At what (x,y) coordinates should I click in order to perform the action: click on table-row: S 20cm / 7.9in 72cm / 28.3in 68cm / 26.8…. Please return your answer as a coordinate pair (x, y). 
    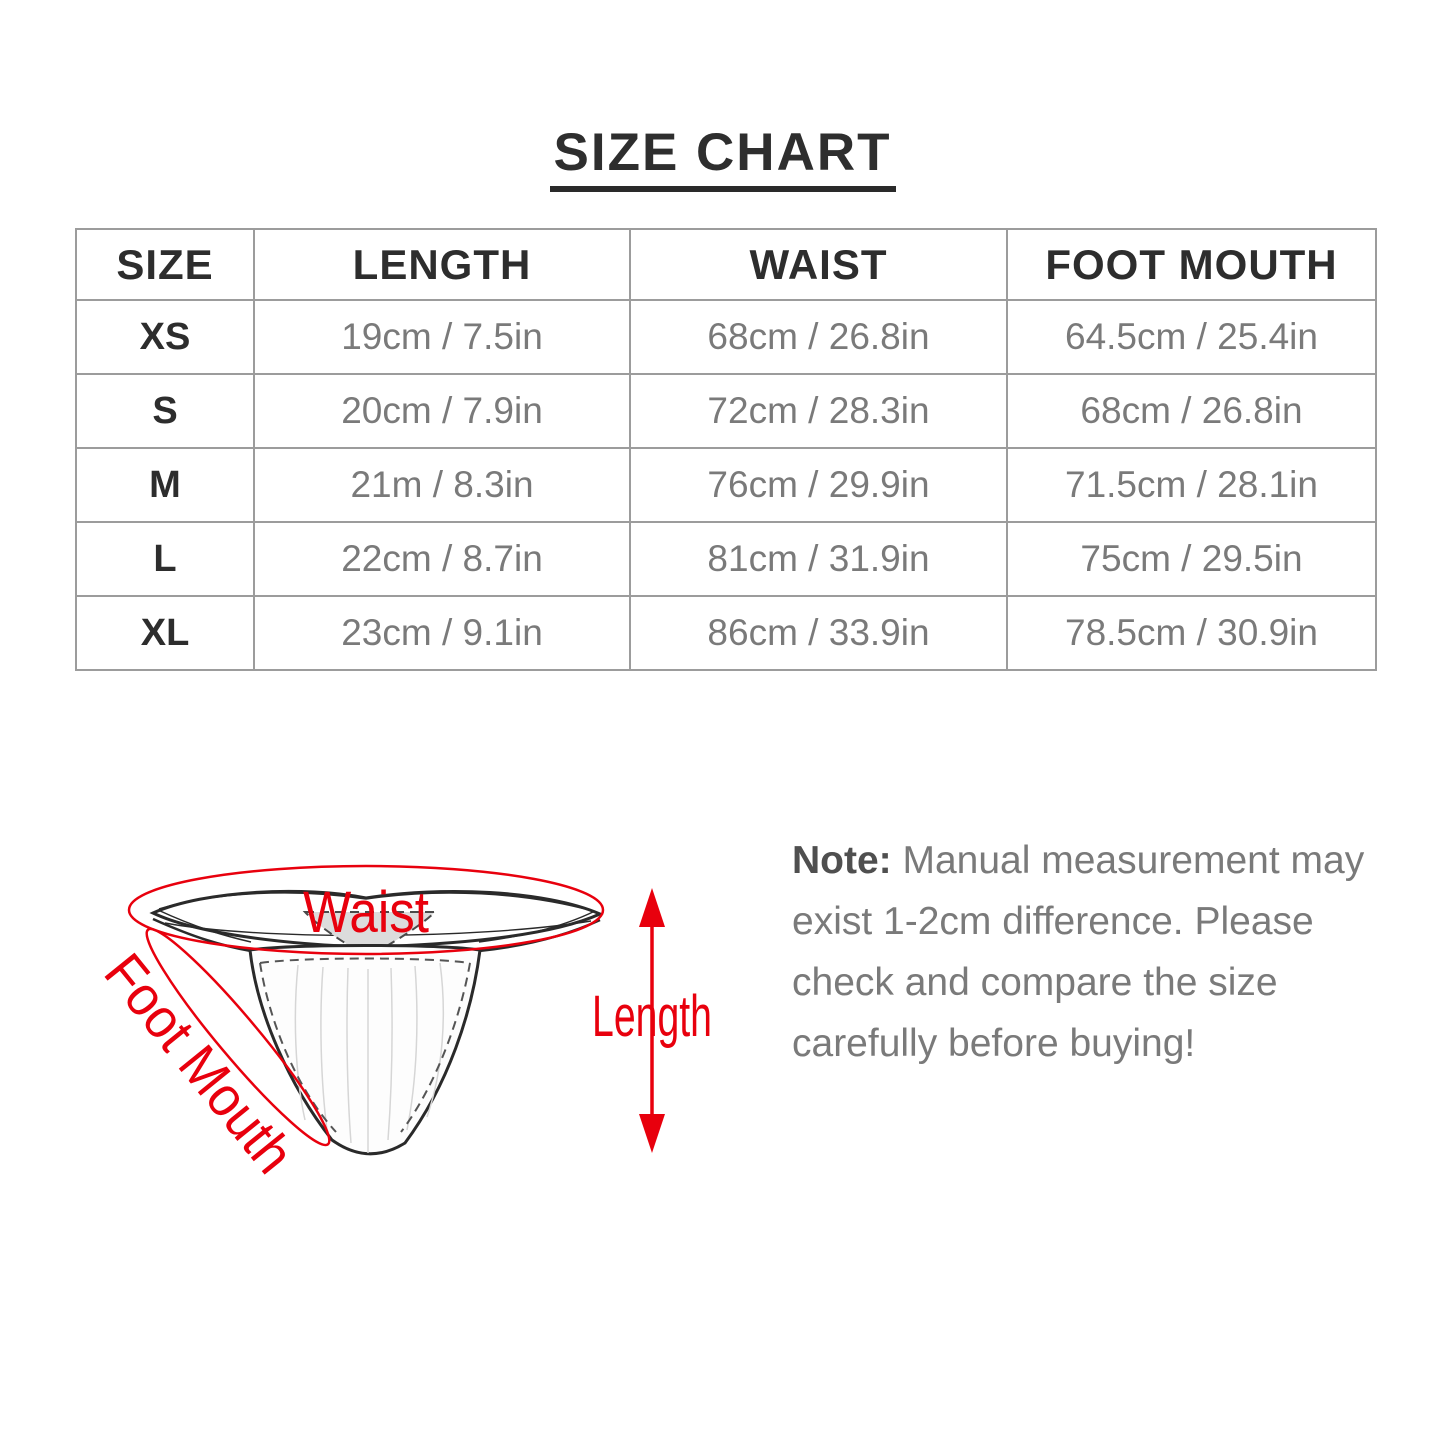
    Looking at the image, I should click on (726, 411).